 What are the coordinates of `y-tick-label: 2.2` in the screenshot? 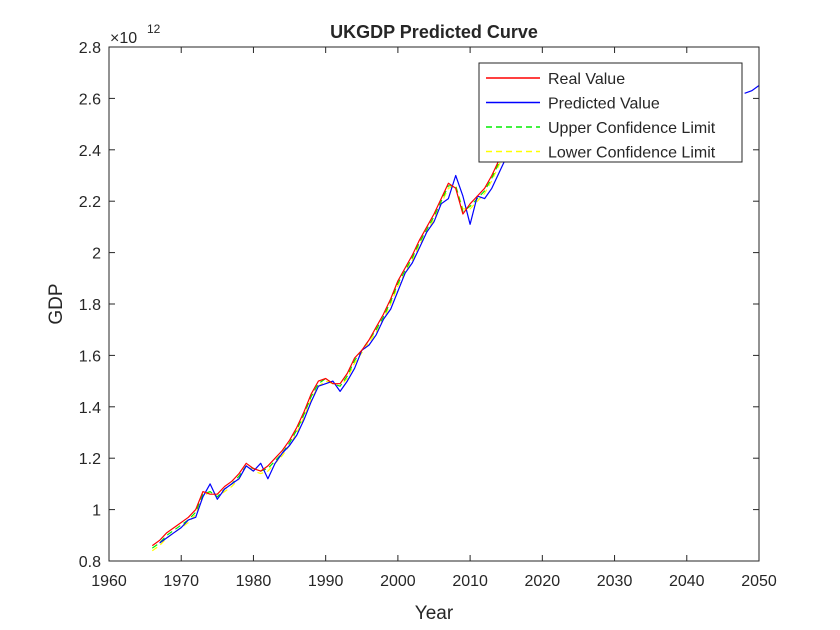 It's located at (90, 202).